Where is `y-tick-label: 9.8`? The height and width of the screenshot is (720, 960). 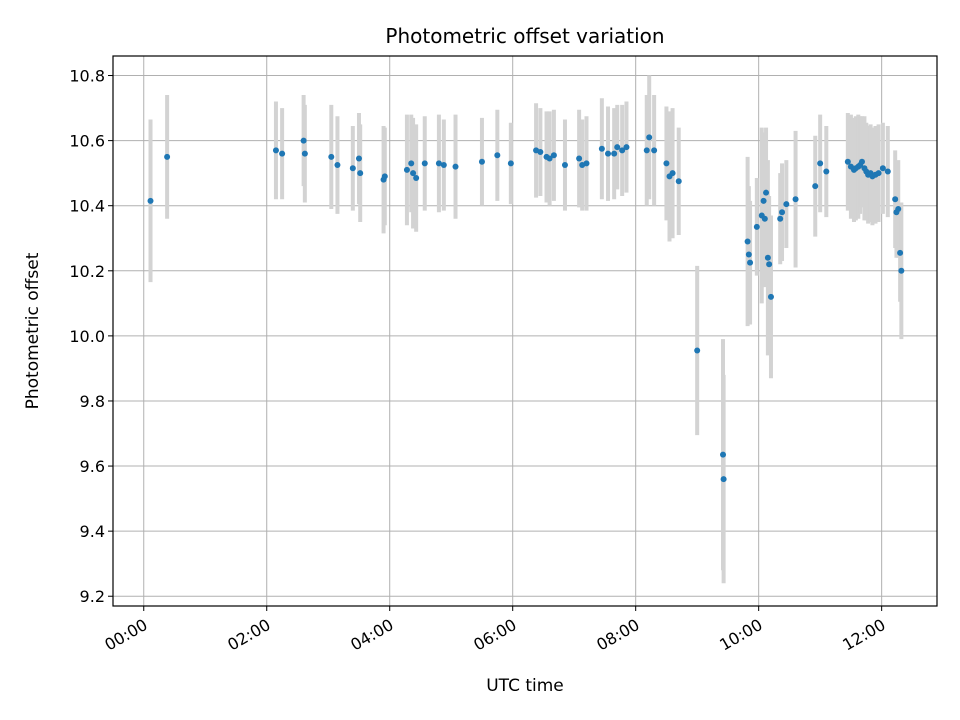 y-tick-label: 9.8 is located at coordinates (92, 401).